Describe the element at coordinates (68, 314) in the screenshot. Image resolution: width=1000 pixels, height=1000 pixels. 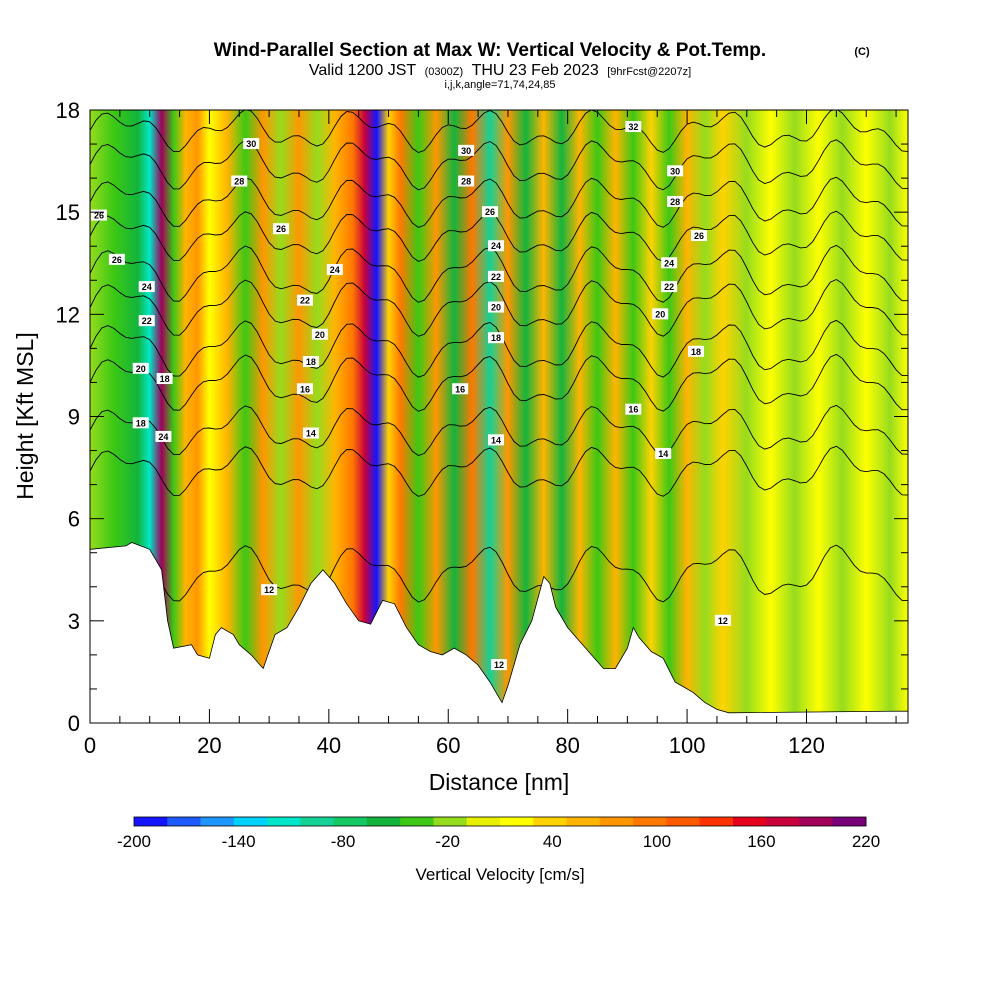
I see `y-tick-label: 12` at that location.